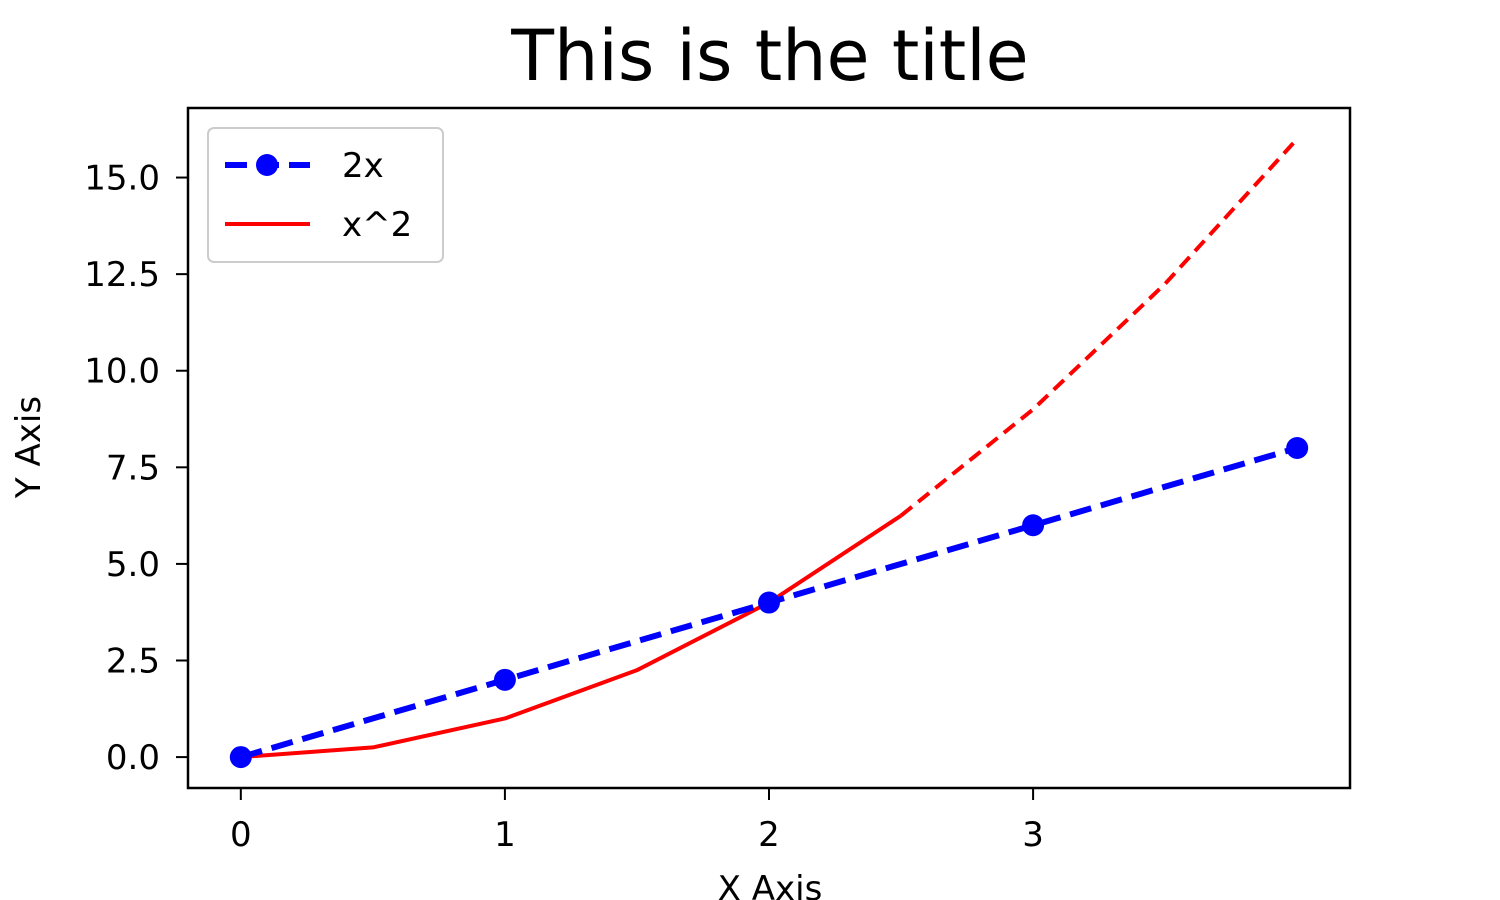 This screenshot has width=1500, height=900. I want to click on y-tick-label: 15.0, so click(122, 179).